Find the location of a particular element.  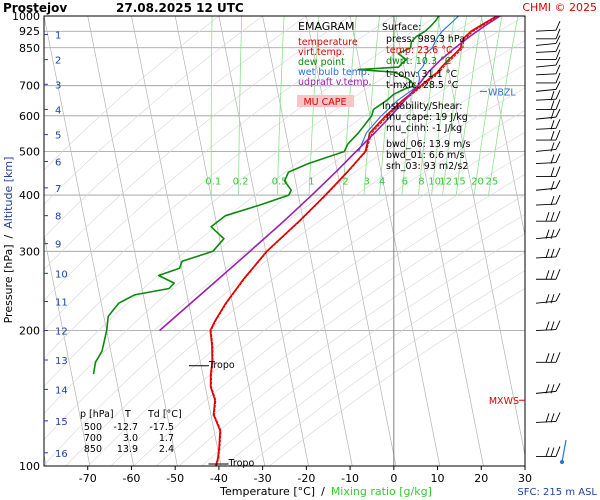

mixing-ratio-label: 0.1 is located at coordinates (213, 182).